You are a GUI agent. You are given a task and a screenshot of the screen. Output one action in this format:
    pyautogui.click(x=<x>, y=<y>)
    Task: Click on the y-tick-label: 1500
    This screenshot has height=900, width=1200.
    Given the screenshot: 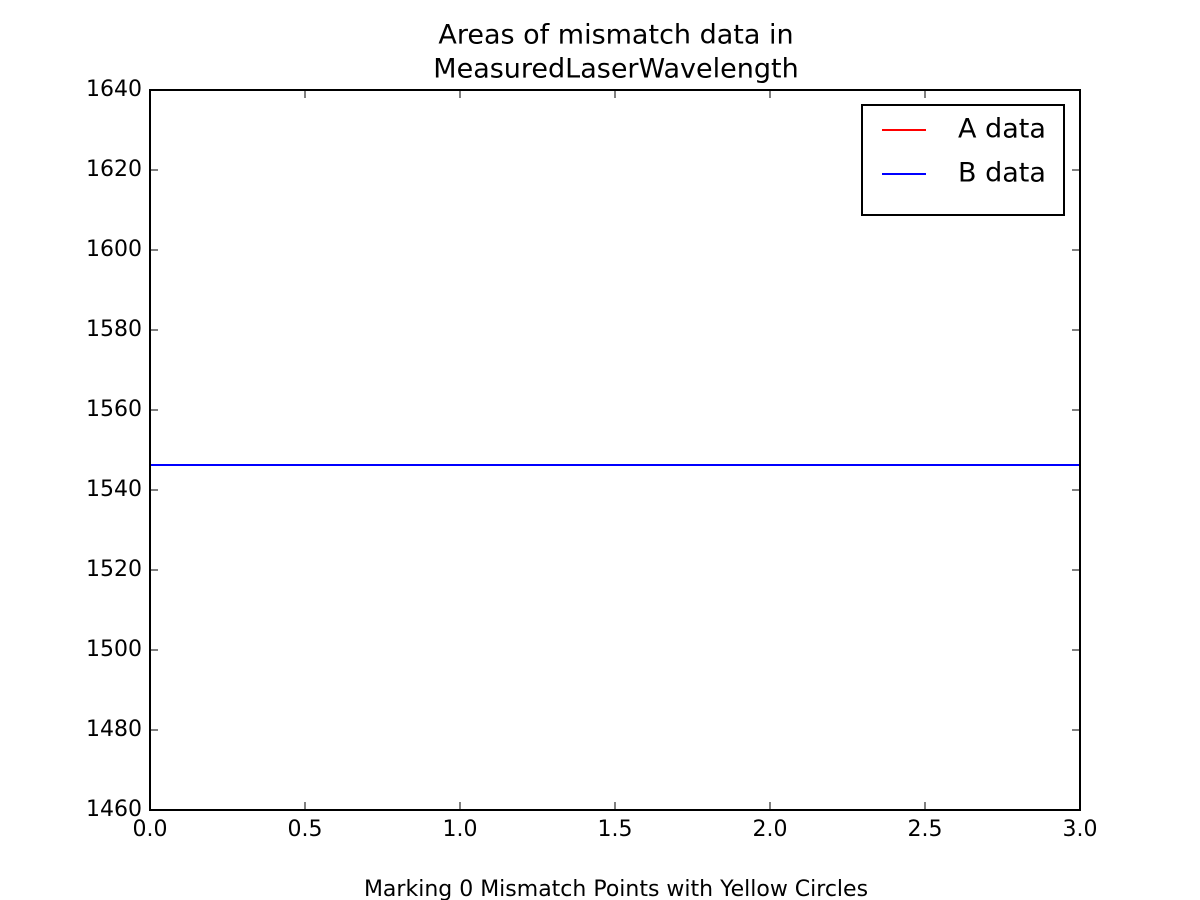 What is the action you would take?
    pyautogui.click(x=114, y=649)
    